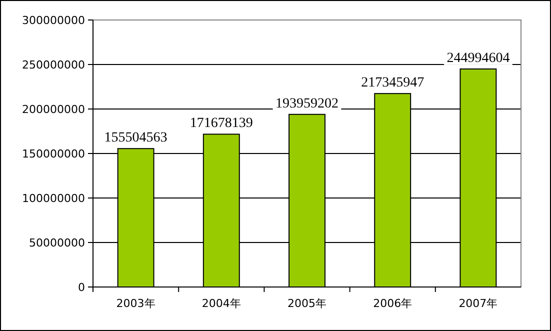 This screenshot has width=551, height=331. What do you see at coordinates (53, 198) in the screenshot?
I see `y-tick-label: 100000000` at bounding box center [53, 198].